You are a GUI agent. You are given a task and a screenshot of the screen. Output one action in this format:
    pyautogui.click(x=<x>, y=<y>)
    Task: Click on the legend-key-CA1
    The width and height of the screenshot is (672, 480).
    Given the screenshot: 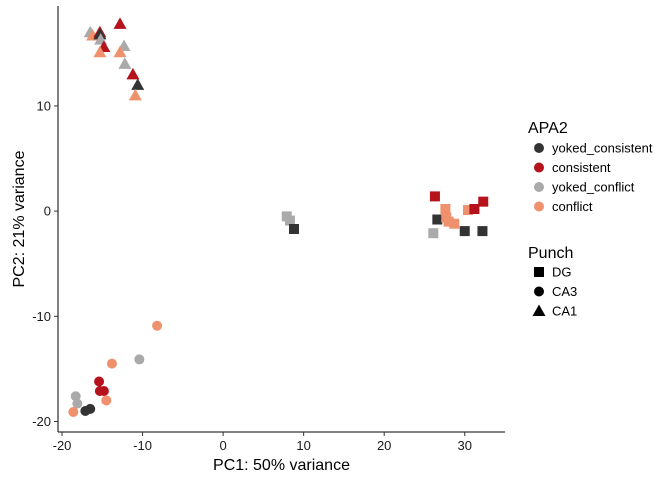 What is the action you would take?
    pyautogui.click(x=539, y=310)
    